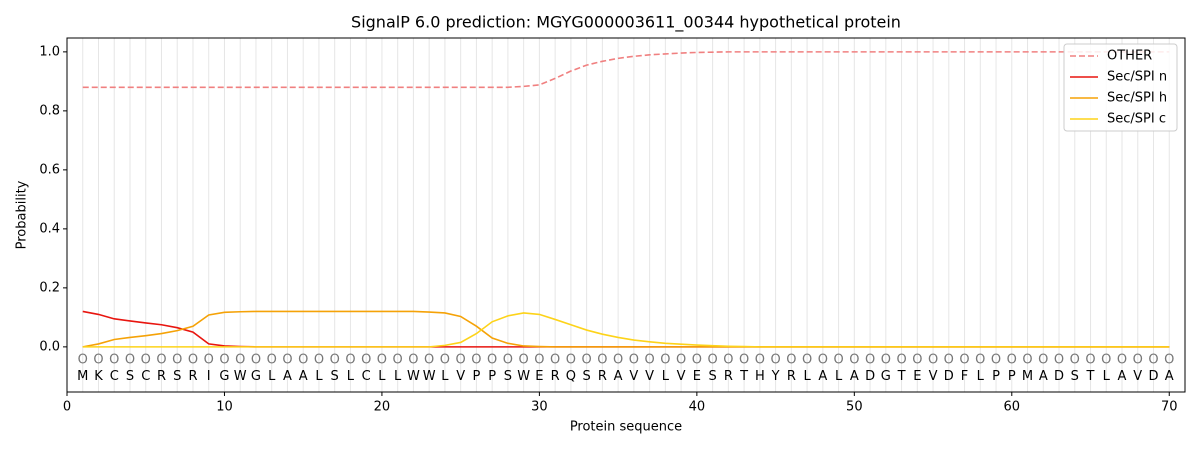 The width and height of the screenshot is (1200, 450). Describe the element at coordinates (854, 407) in the screenshot. I see `x-tick-label: 50` at that location.